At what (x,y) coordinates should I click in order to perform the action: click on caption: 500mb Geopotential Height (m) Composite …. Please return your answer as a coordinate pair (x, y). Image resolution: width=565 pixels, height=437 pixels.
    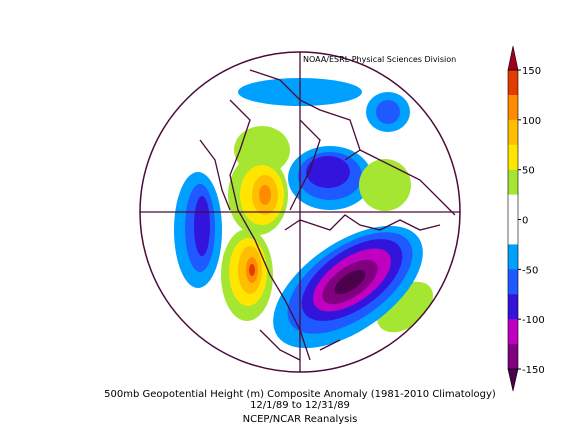
    Looking at the image, I should click on (300, 394).